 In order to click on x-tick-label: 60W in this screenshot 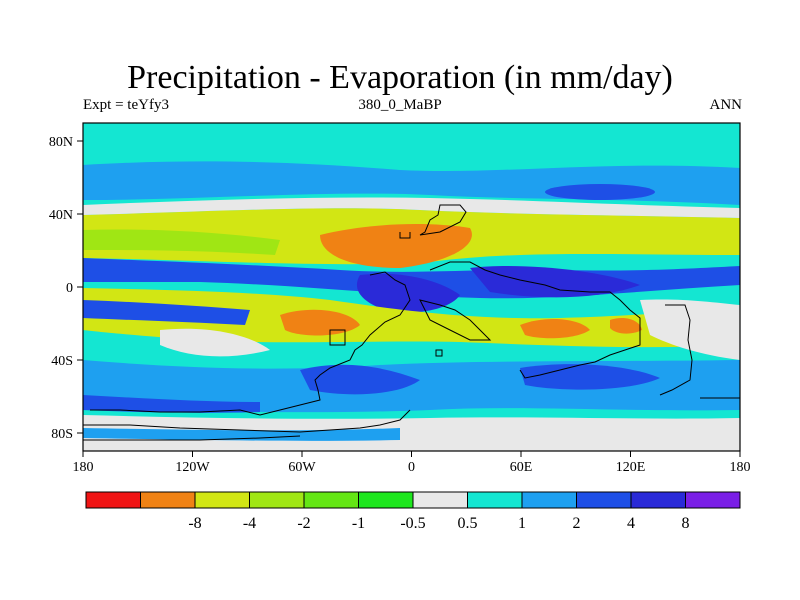, I will do `click(302, 467)`.